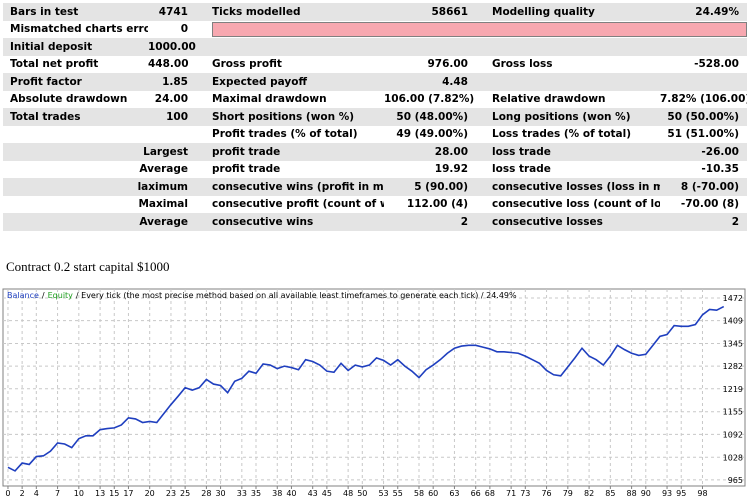 The image size is (750, 502). I want to click on x-tick-label: 20, so click(150, 493).